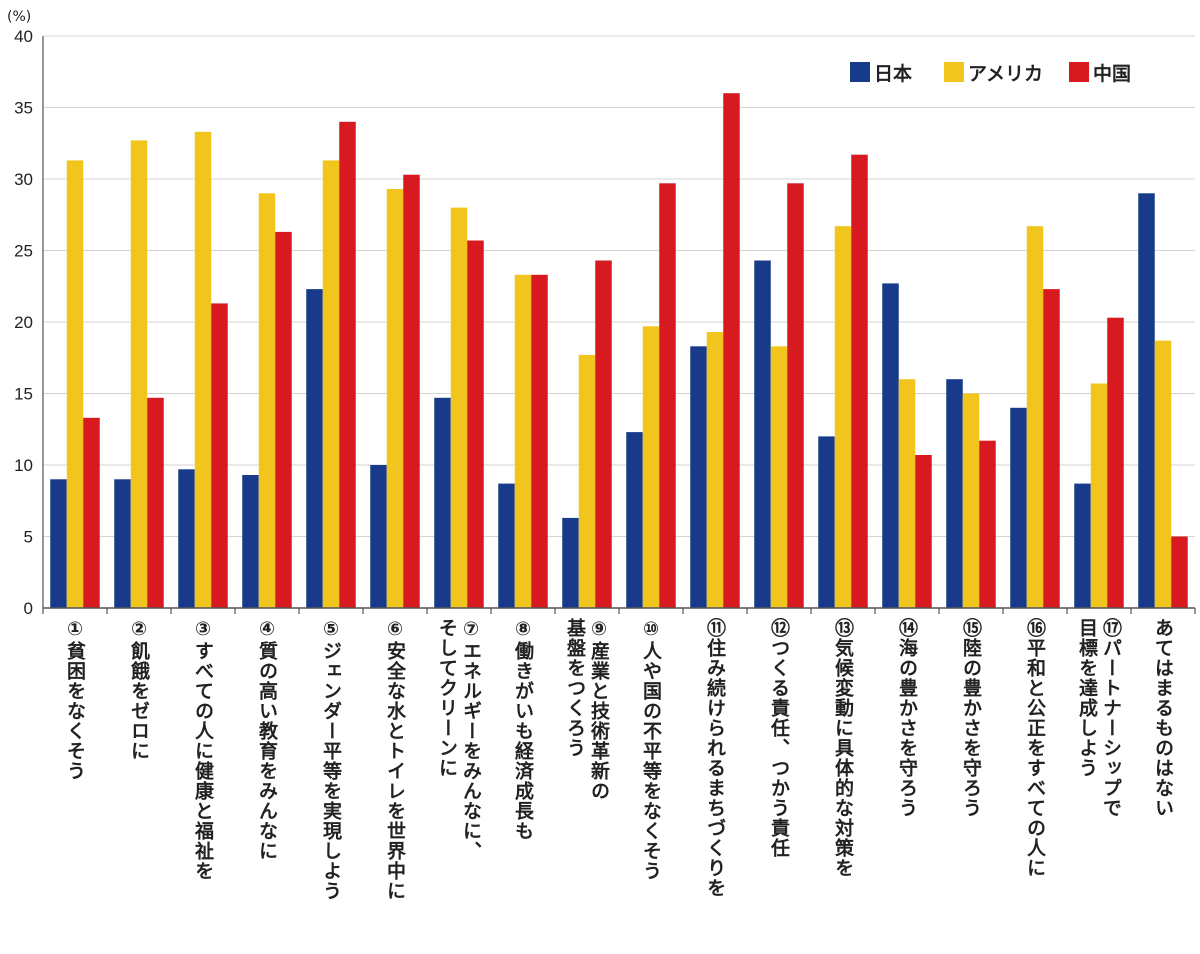 The width and height of the screenshot is (1200, 954). What do you see at coordinates (1112, 73) in the screenshot?
I see `legend-label: 中国` at bounding box center [1112, 73].